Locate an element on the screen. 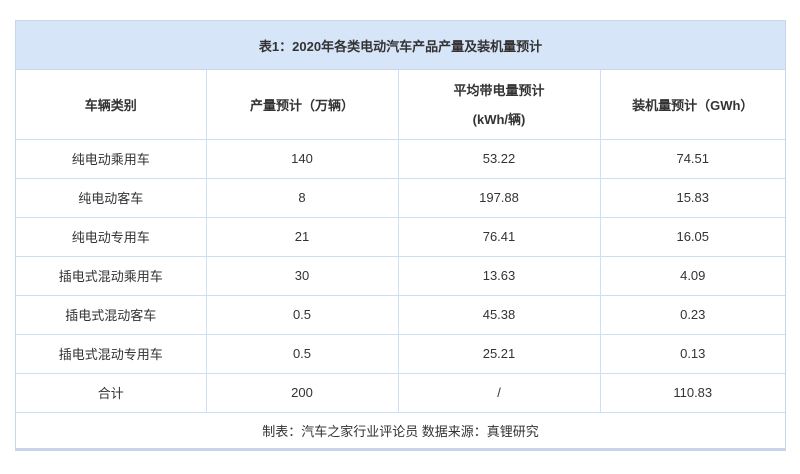  cell-vehicle-type: 合计 is located at coordinates (111, 392).